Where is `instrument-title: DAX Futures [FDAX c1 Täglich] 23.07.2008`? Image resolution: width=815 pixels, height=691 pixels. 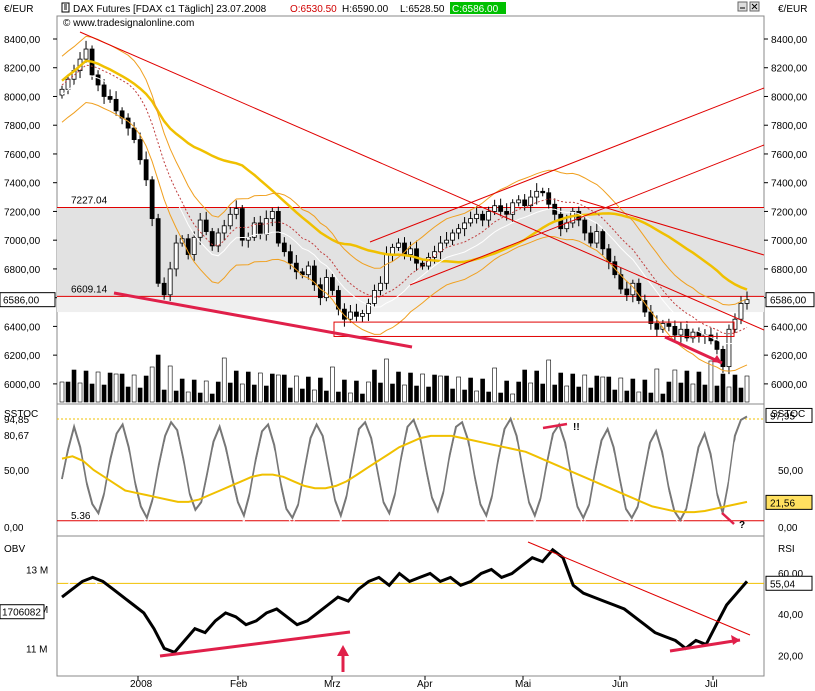
instrument-title: DAX Futures [FDAX c1 Täglich] 23.07.2008 is located at coordinates (170, 9).